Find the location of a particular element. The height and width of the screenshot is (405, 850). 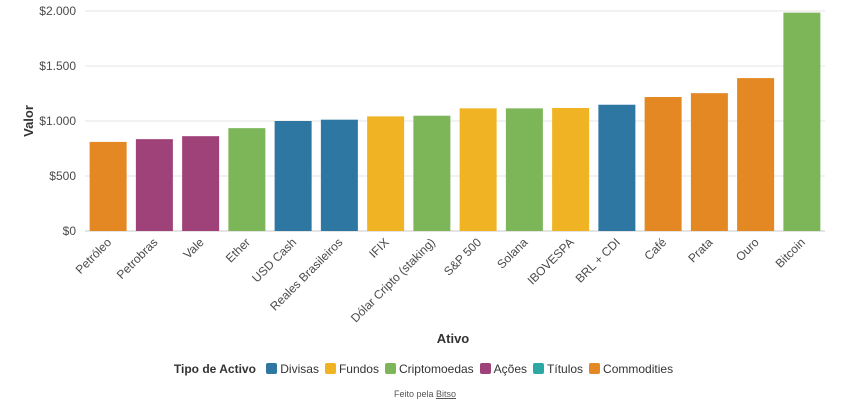

legend-item: Fundos is located at coordinates (351, 369).